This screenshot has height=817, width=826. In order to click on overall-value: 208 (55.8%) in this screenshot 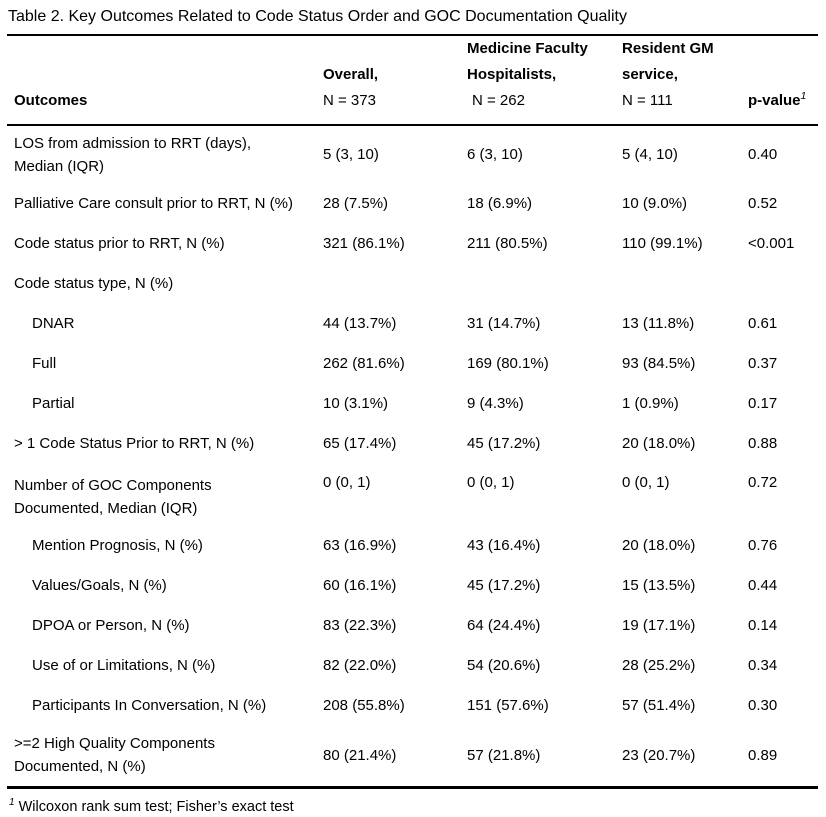, I will do `click(364, 705)`.